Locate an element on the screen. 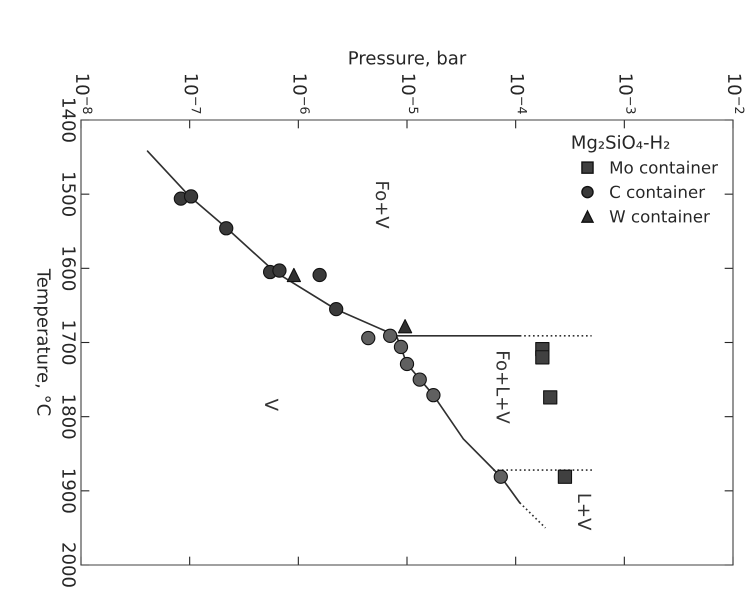 Image resolution: width=746 pixels, height=609 pixels. legend-label: C container is located at coordinates (658, 191).